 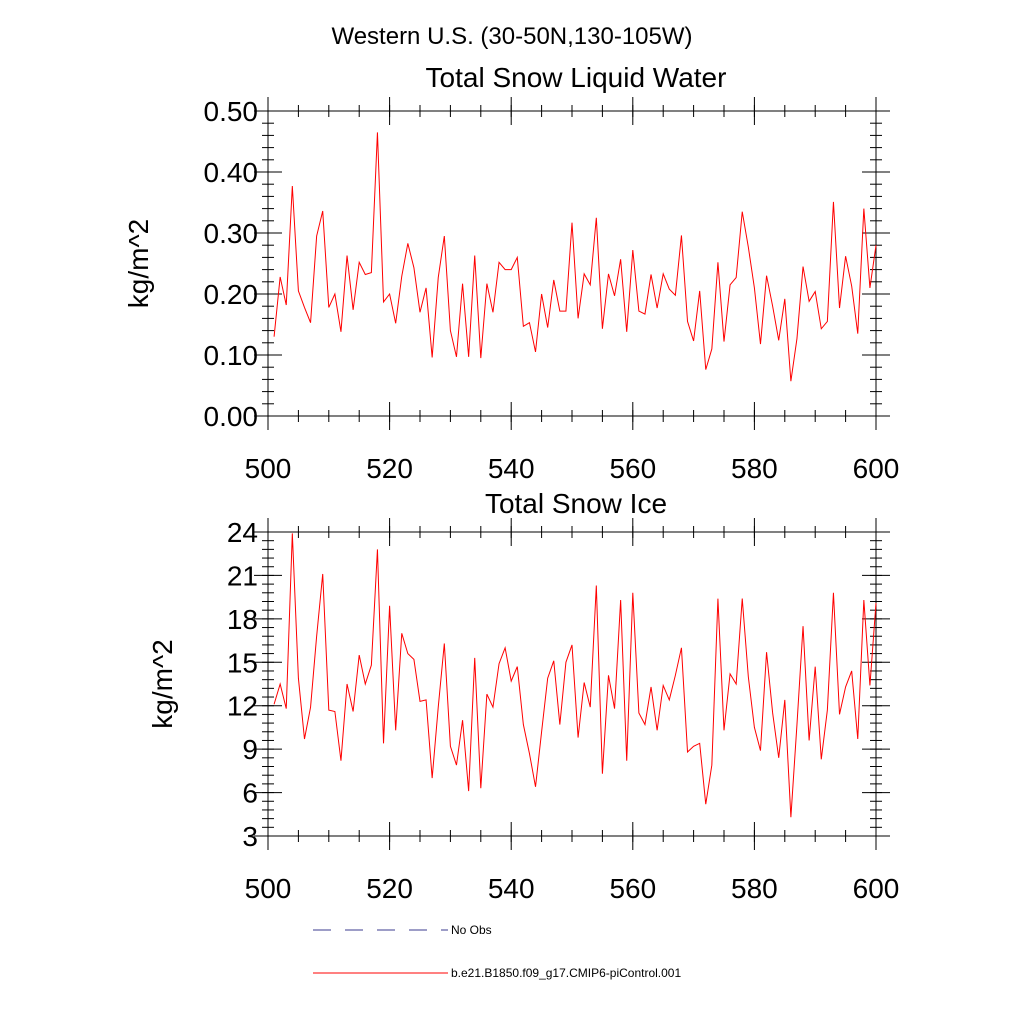 What do you see at coordinates (231, 111) in the screenshot?
I see `y-tick-label: 0.50` at bounding box center [231, 111].